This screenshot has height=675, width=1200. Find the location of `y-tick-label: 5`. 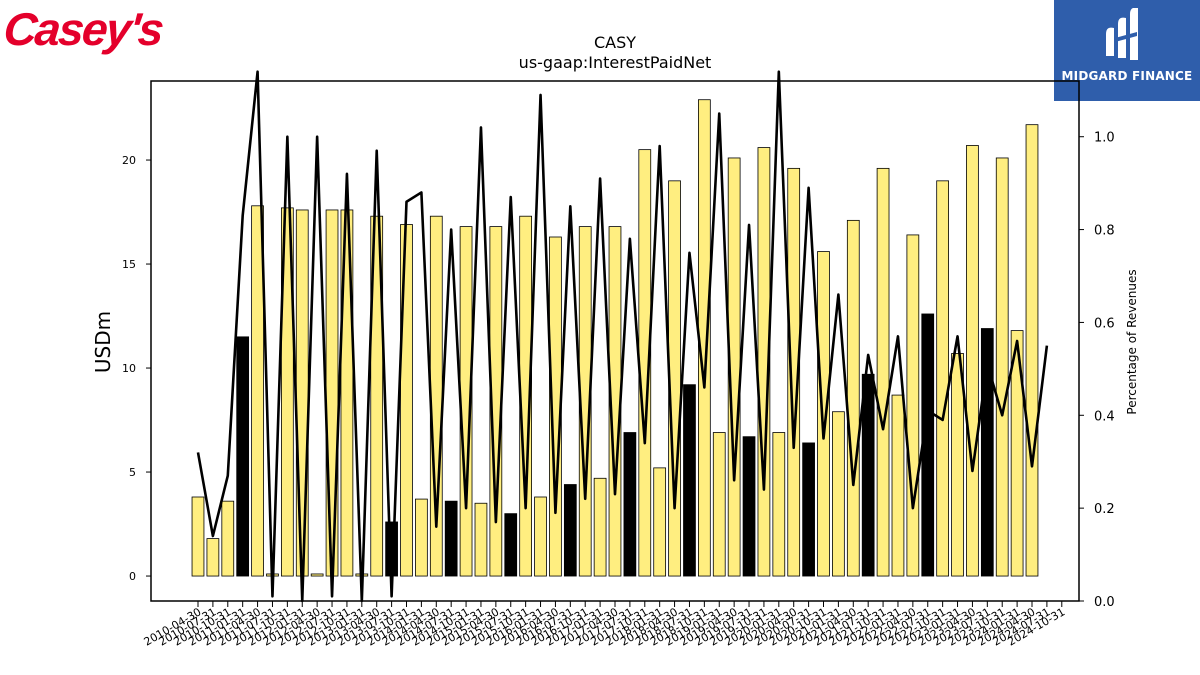

y-tick-label: 5 is located at coordinates (132, 472).